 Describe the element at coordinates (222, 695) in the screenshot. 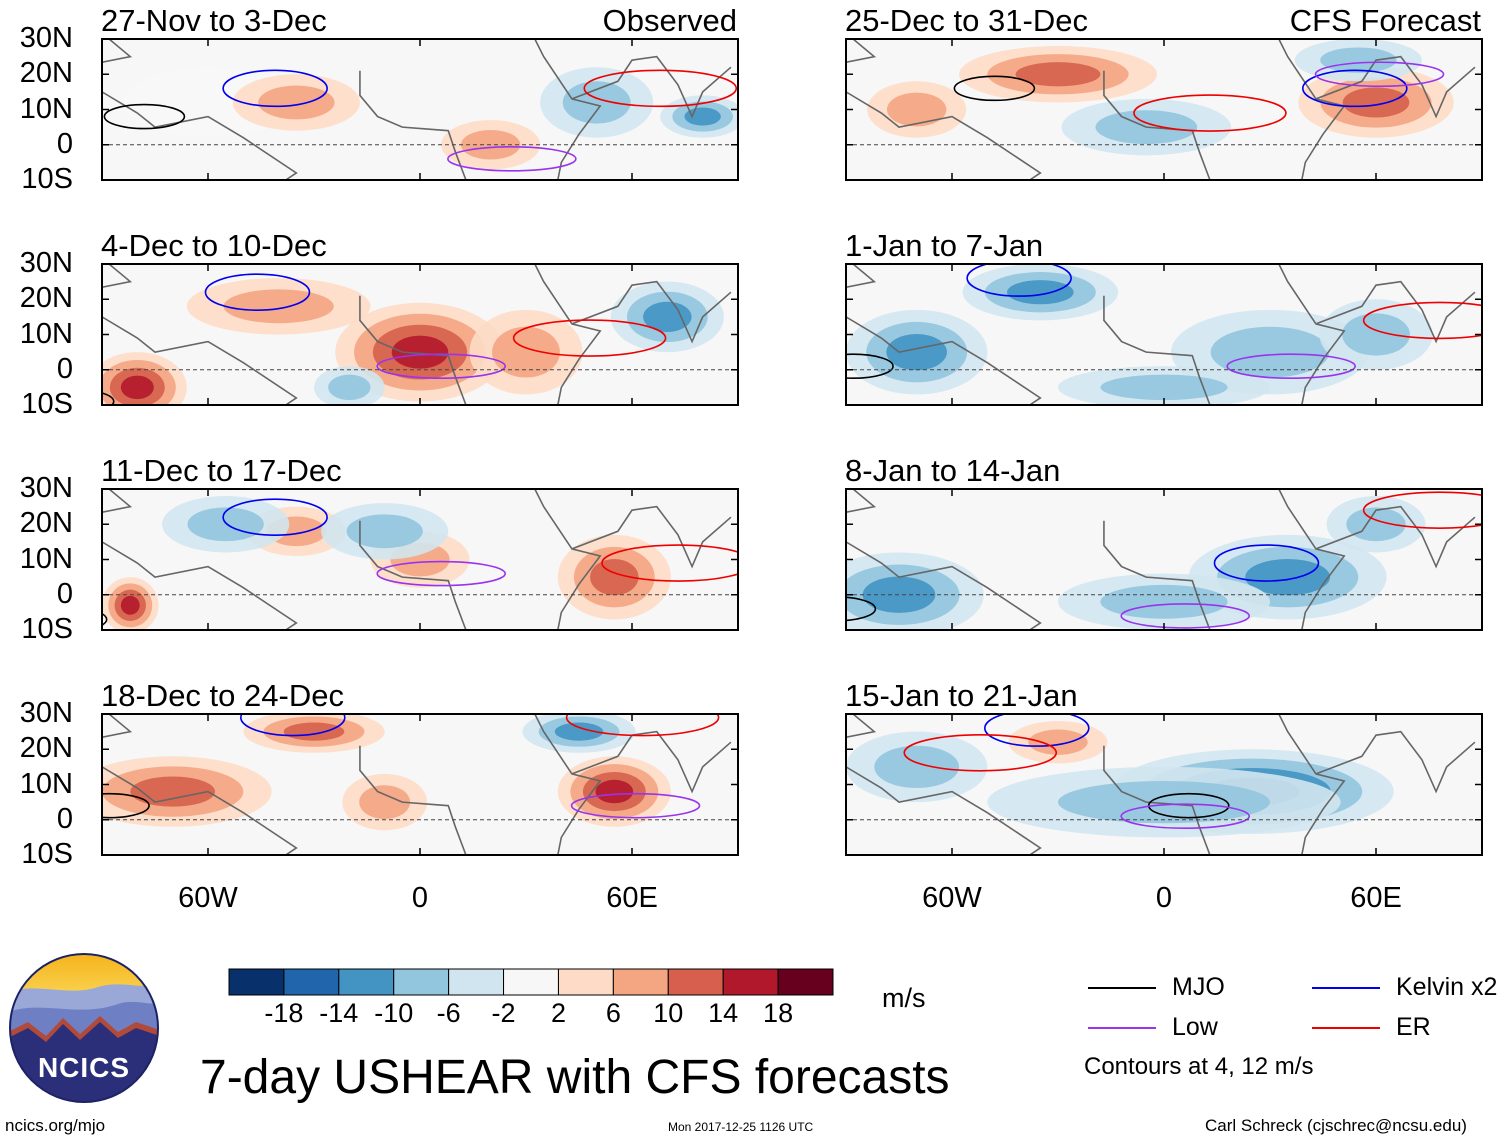

I see `panel-period-title: 18-Dec to 24-Dec` at that location.